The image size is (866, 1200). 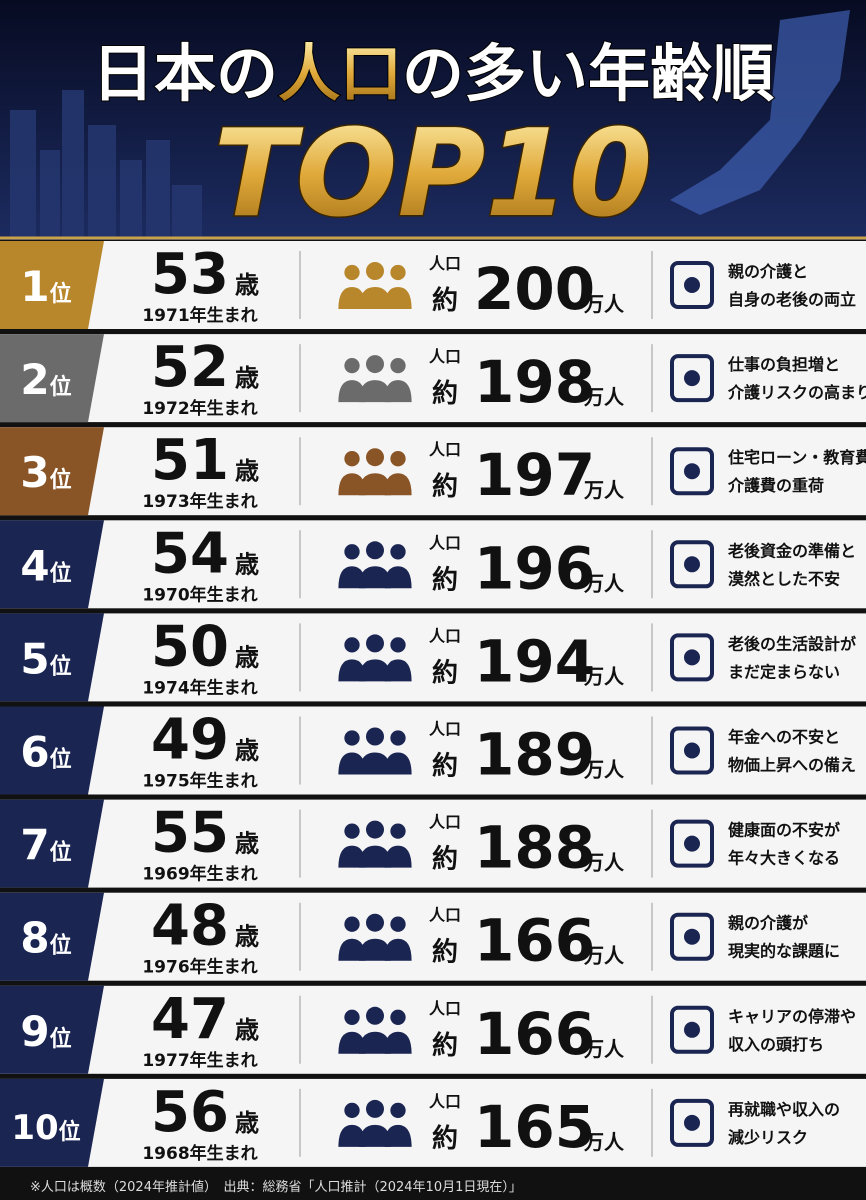 What do you see at coordinates (534, 382) in the screenshot?
I see `population: 198` at bounding box center [534, 382].